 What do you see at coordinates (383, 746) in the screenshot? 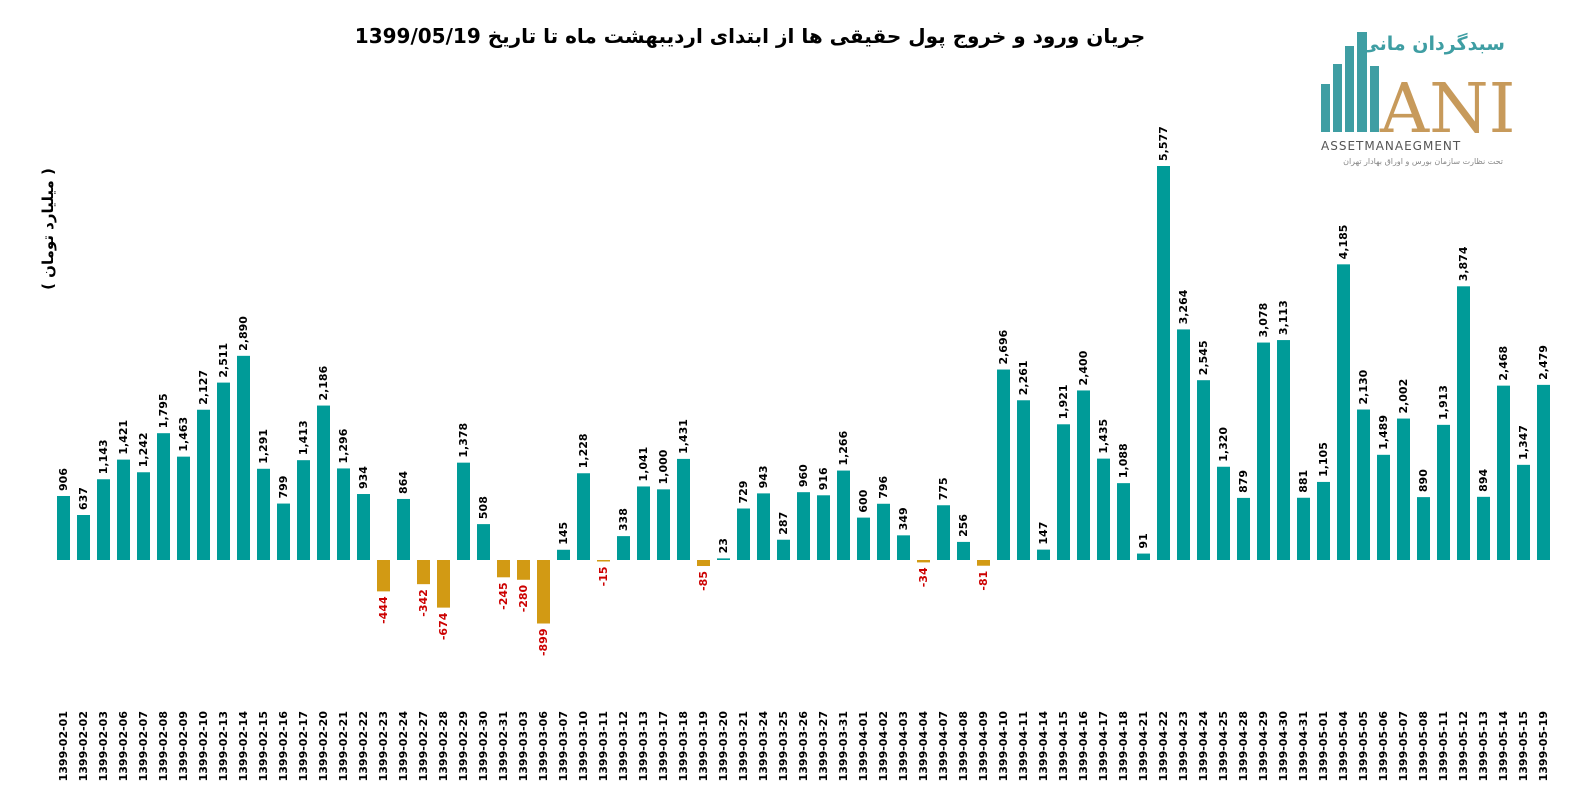
I see `x-tick-1399-02-23: 1399-02-23` at bounding box center [383, 746].